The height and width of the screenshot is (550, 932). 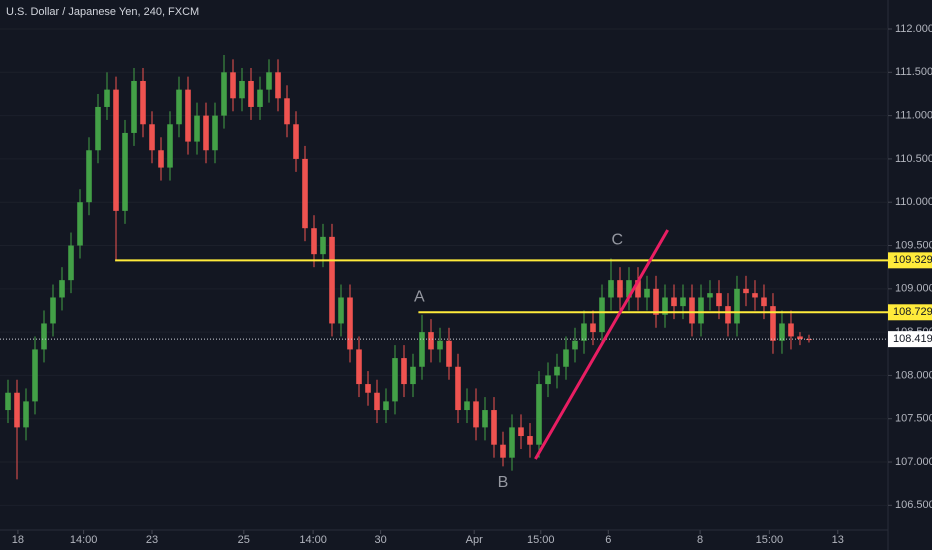 I want to click on trendline, so click(x=601, y=344).